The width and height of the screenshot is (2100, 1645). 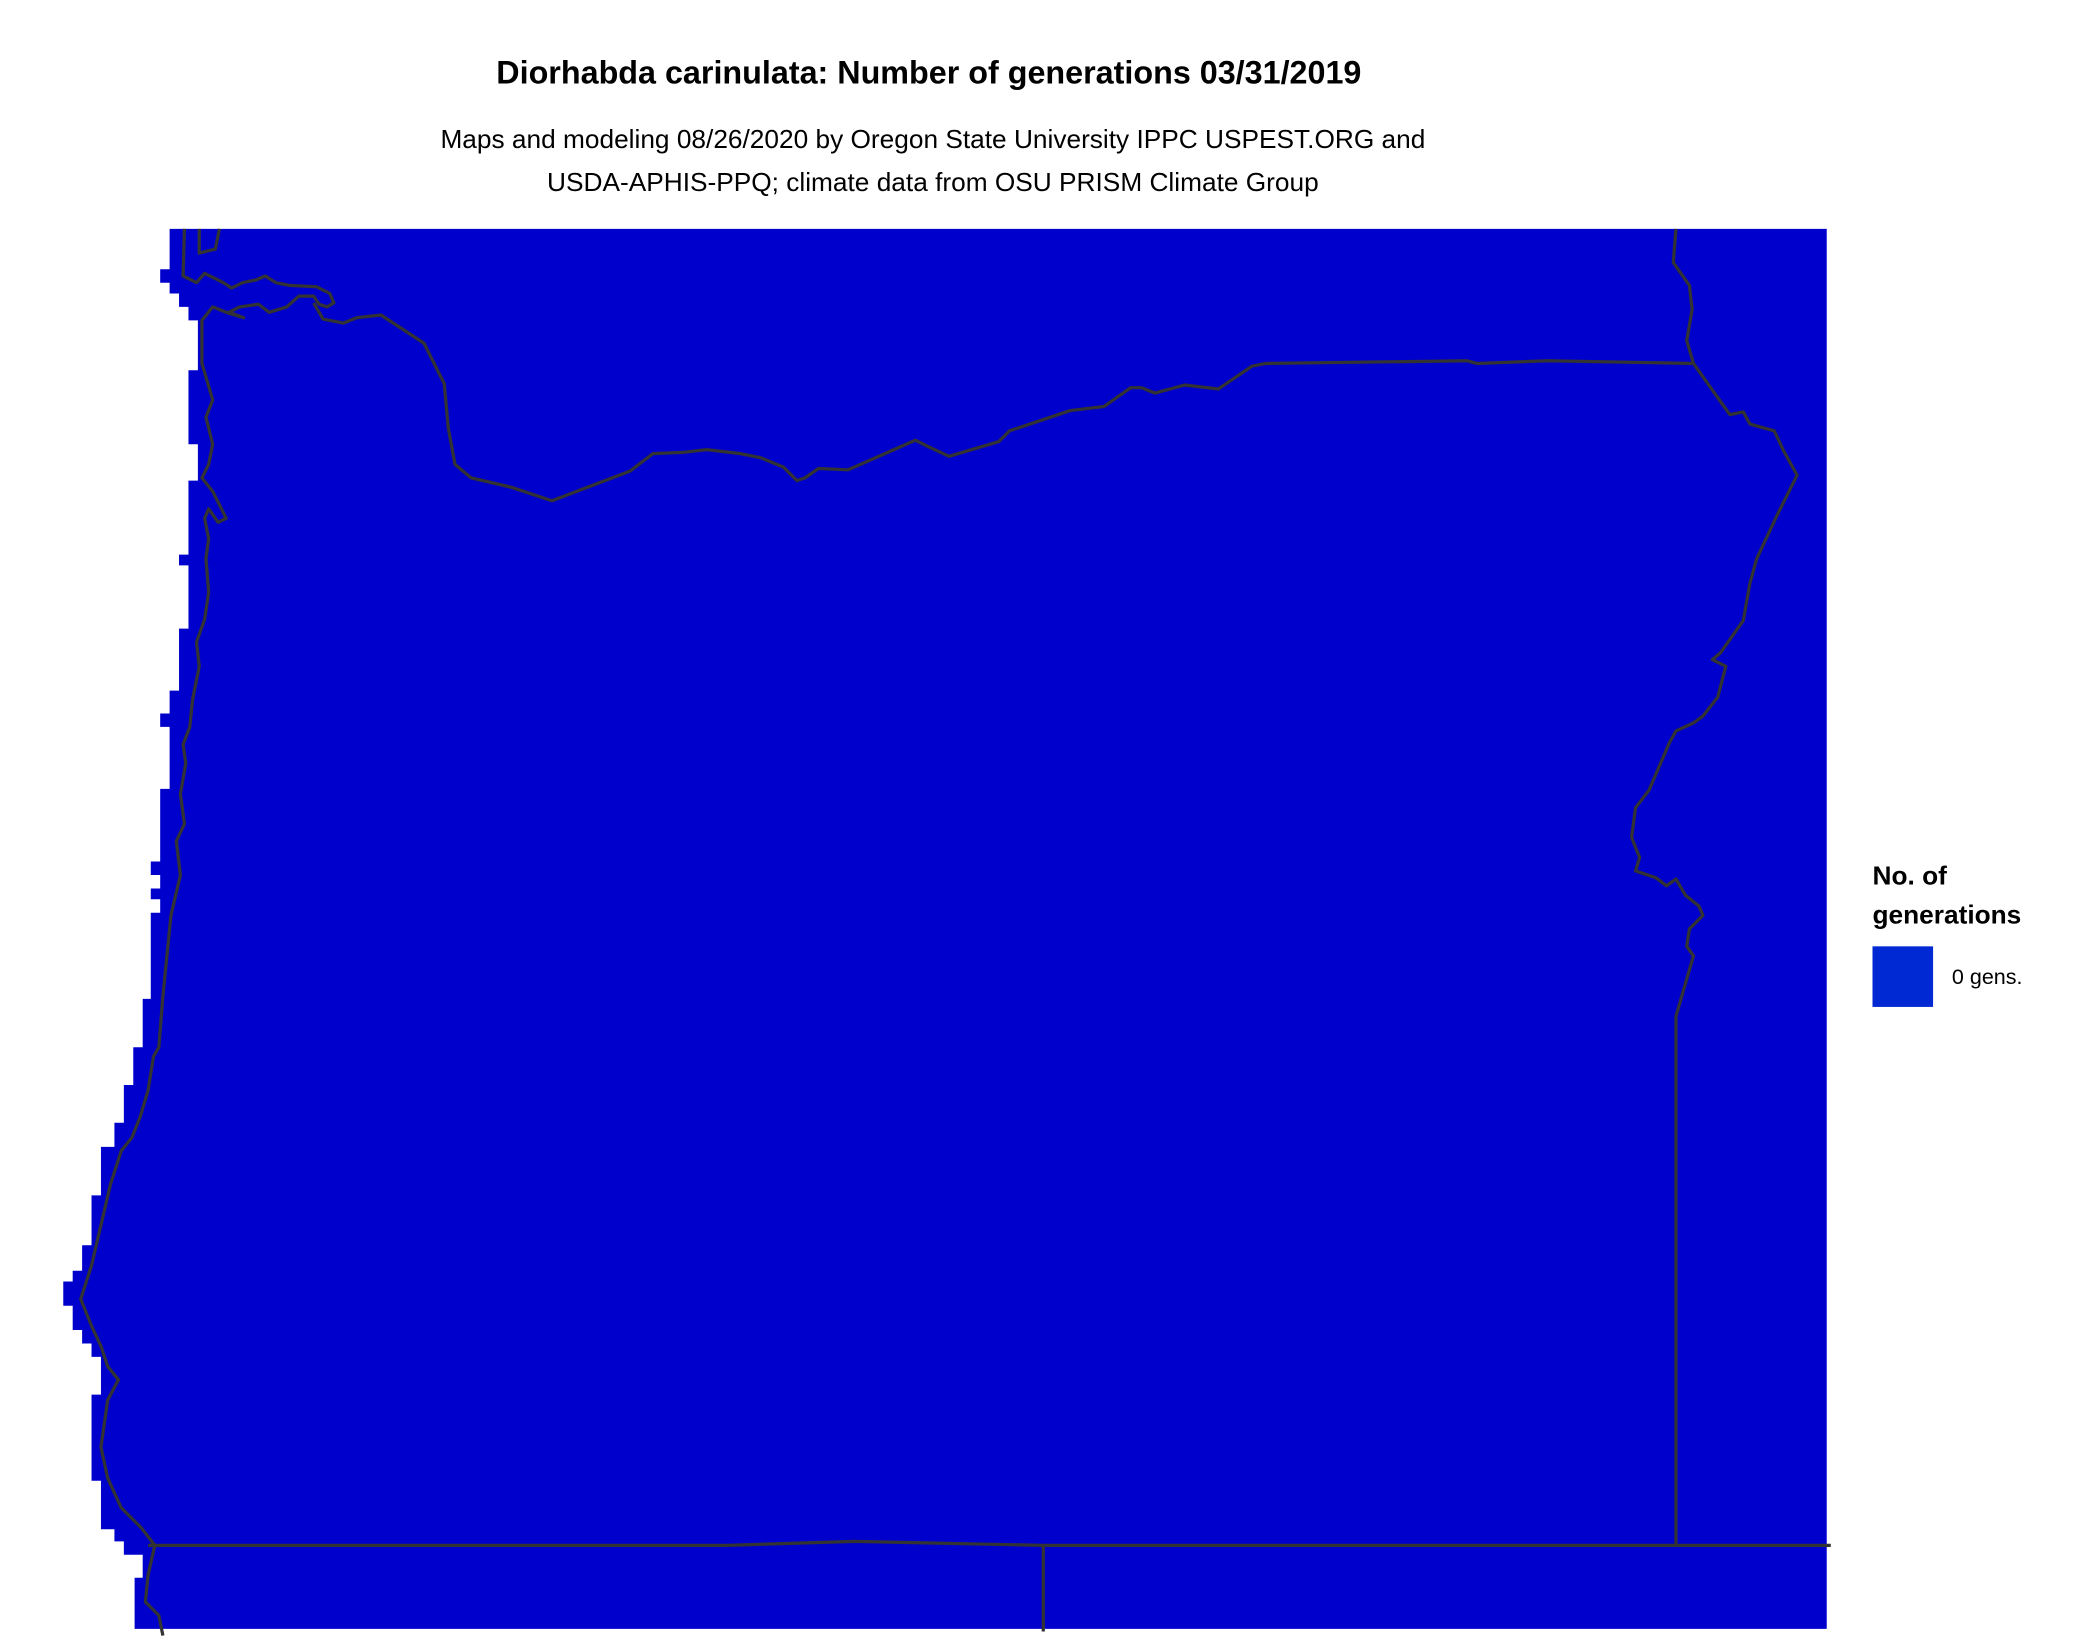 What do you see at coordinates (989, 1543) in the screenshot?
I see `southern-border` at bounding box center [989, 1543].